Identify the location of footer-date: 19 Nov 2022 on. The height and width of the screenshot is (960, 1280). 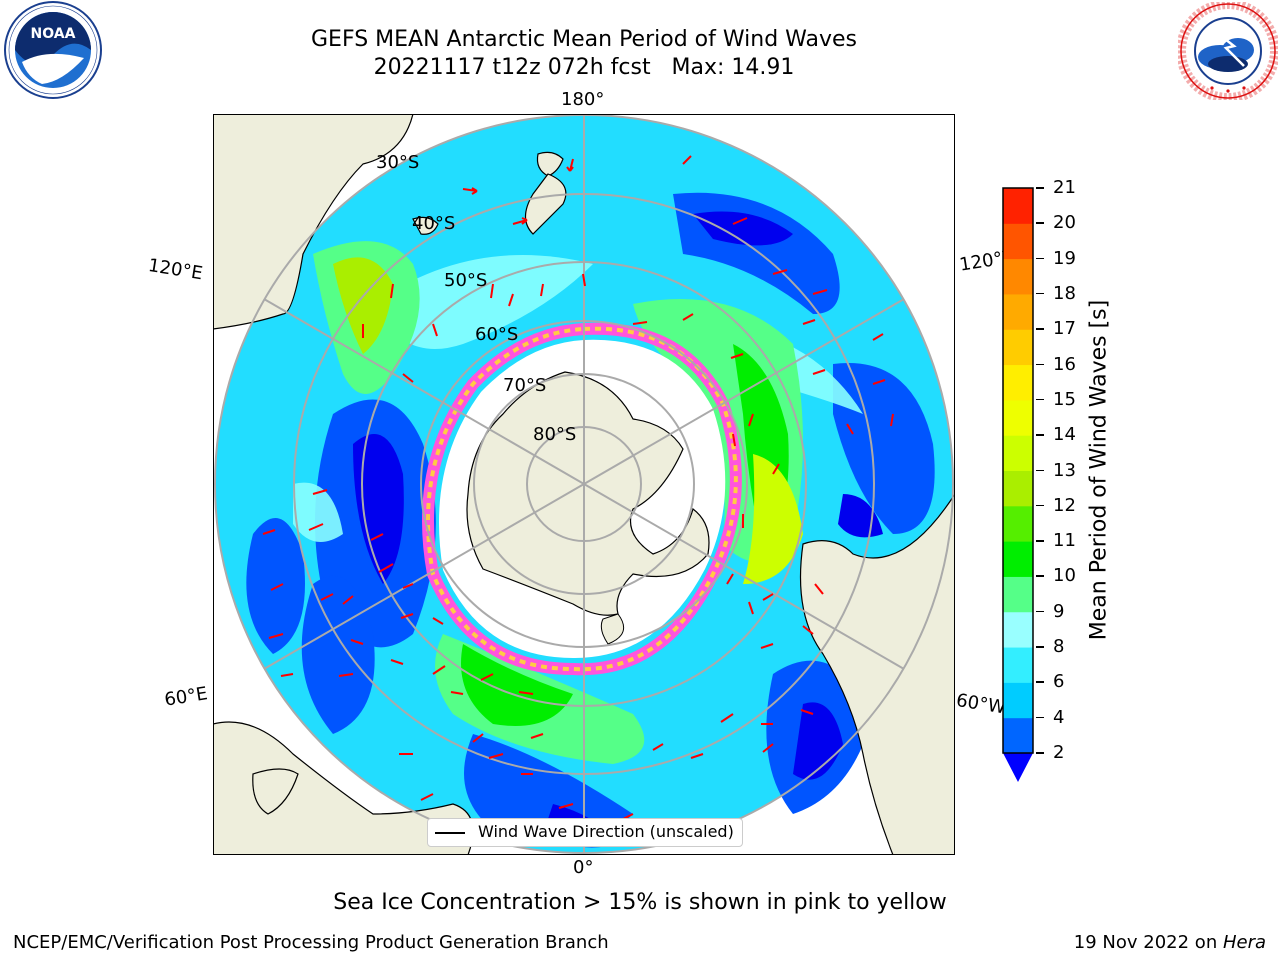
(1148, 942).